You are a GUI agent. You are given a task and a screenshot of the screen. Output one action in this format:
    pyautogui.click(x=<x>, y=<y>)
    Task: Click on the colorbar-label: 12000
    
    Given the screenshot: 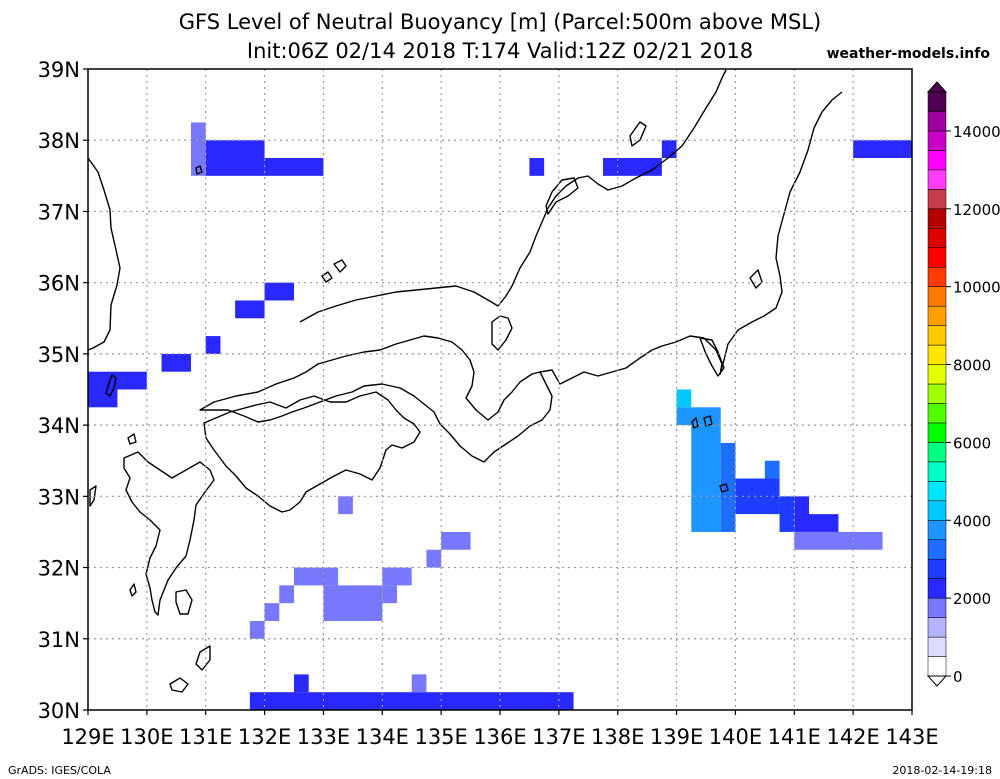 What is the action you would take?
    pyautogui.click(x=976, y=210)
    